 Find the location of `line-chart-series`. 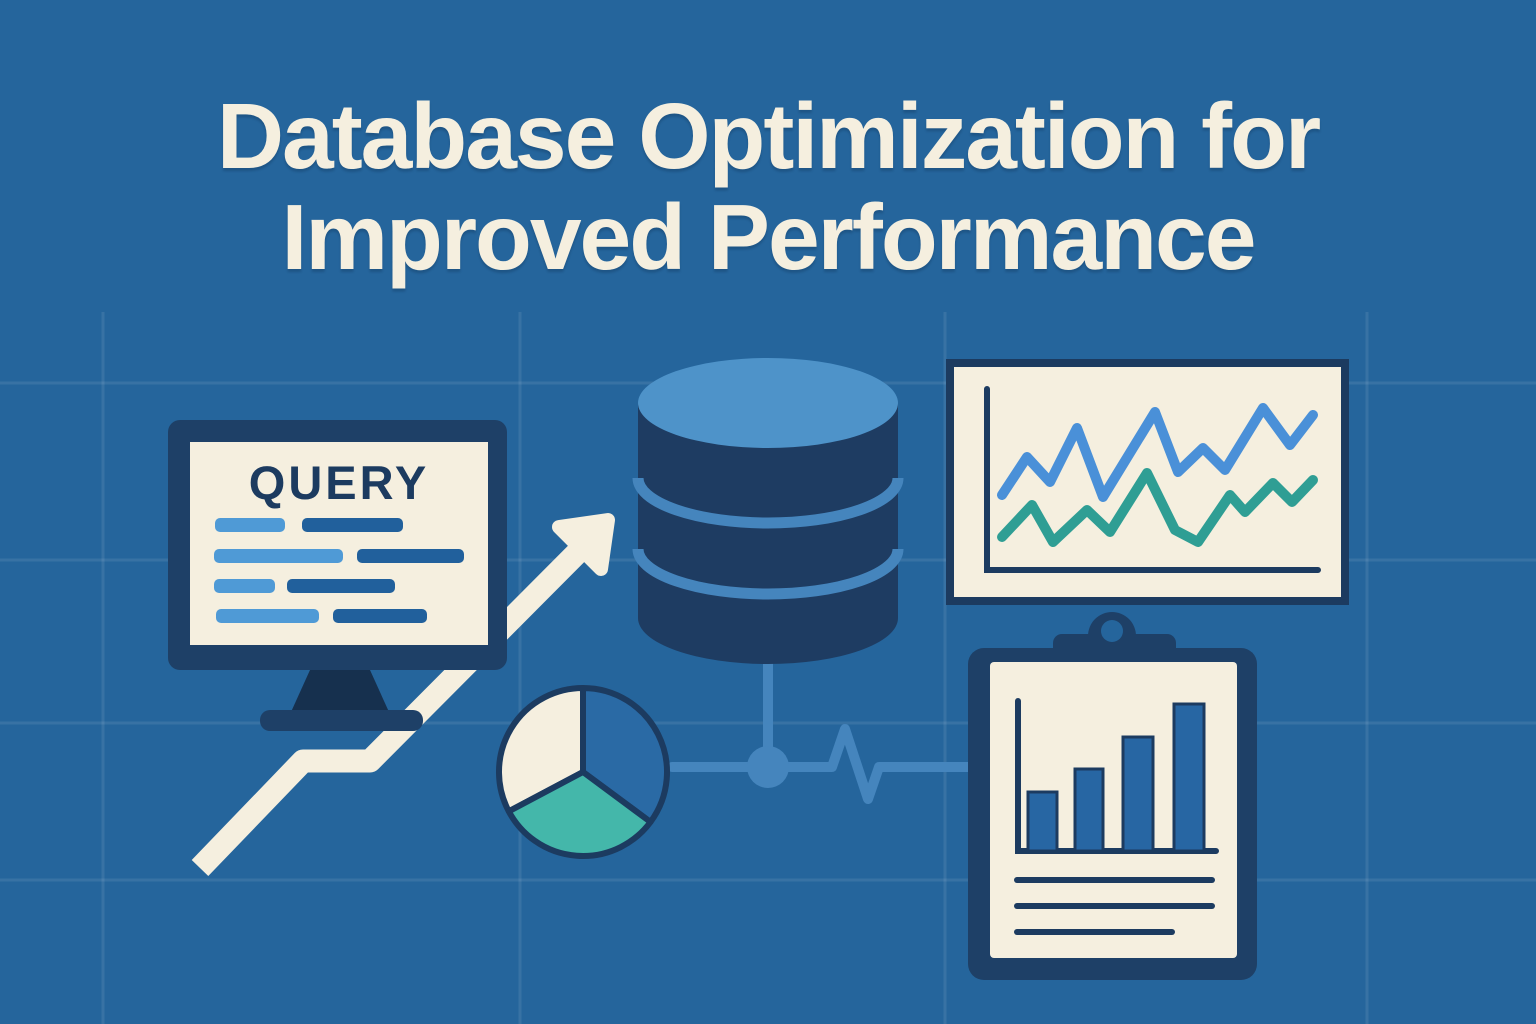

line-chart-series is located at coordinates (1157, 475).